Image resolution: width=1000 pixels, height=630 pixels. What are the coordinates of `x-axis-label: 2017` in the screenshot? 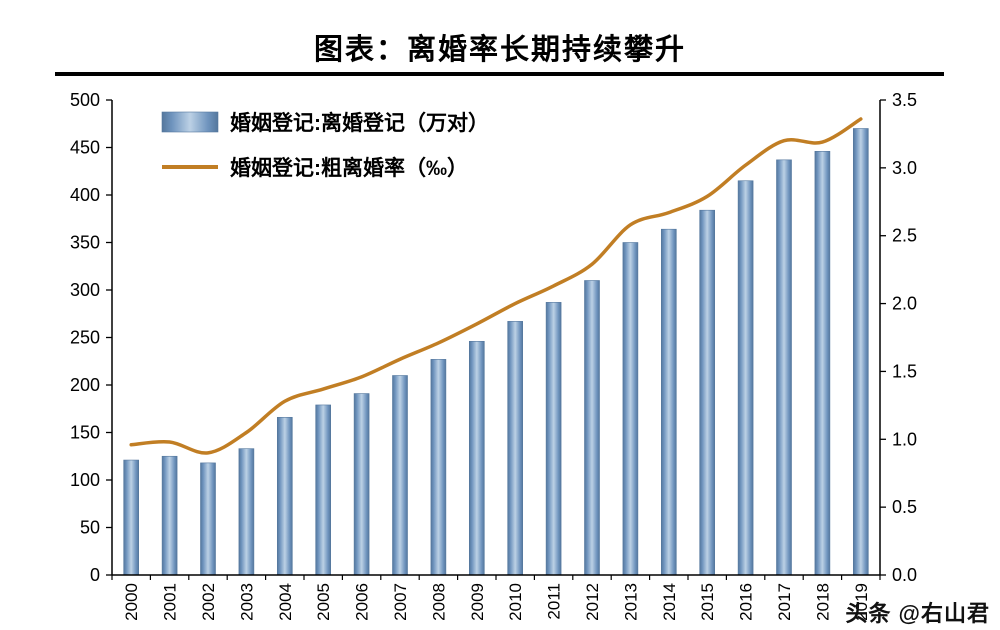 It's located at (784, 602).